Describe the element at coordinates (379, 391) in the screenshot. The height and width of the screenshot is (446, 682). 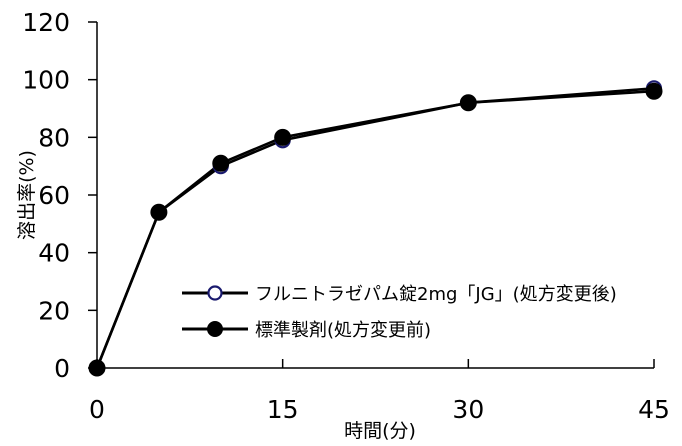
I see `x-ticks: 0 15 30 45` at that location.